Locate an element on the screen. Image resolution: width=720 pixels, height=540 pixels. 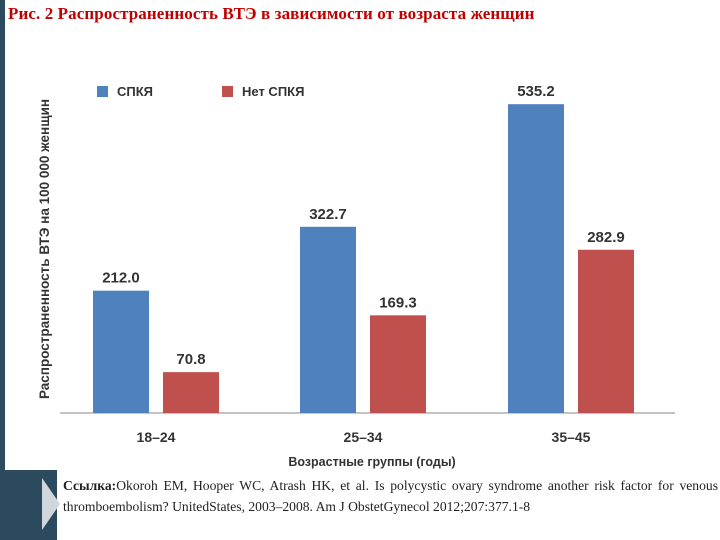
data-label-pcos-0: 212.0 is located at coordinates (121, 278).